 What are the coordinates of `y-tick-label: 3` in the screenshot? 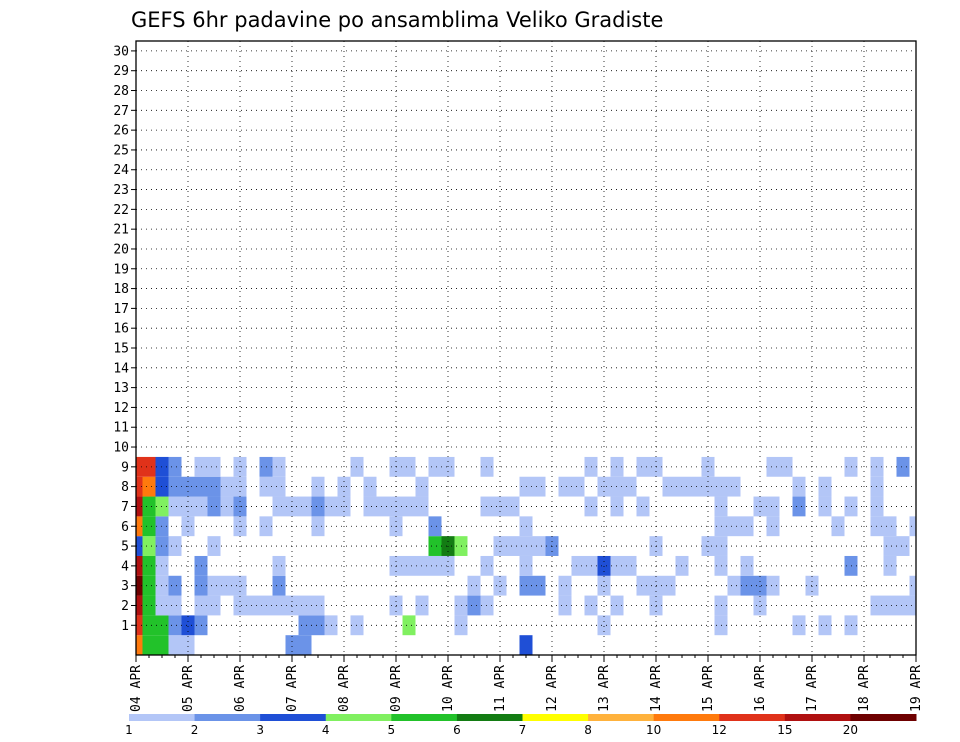 It's located at (125, 586).